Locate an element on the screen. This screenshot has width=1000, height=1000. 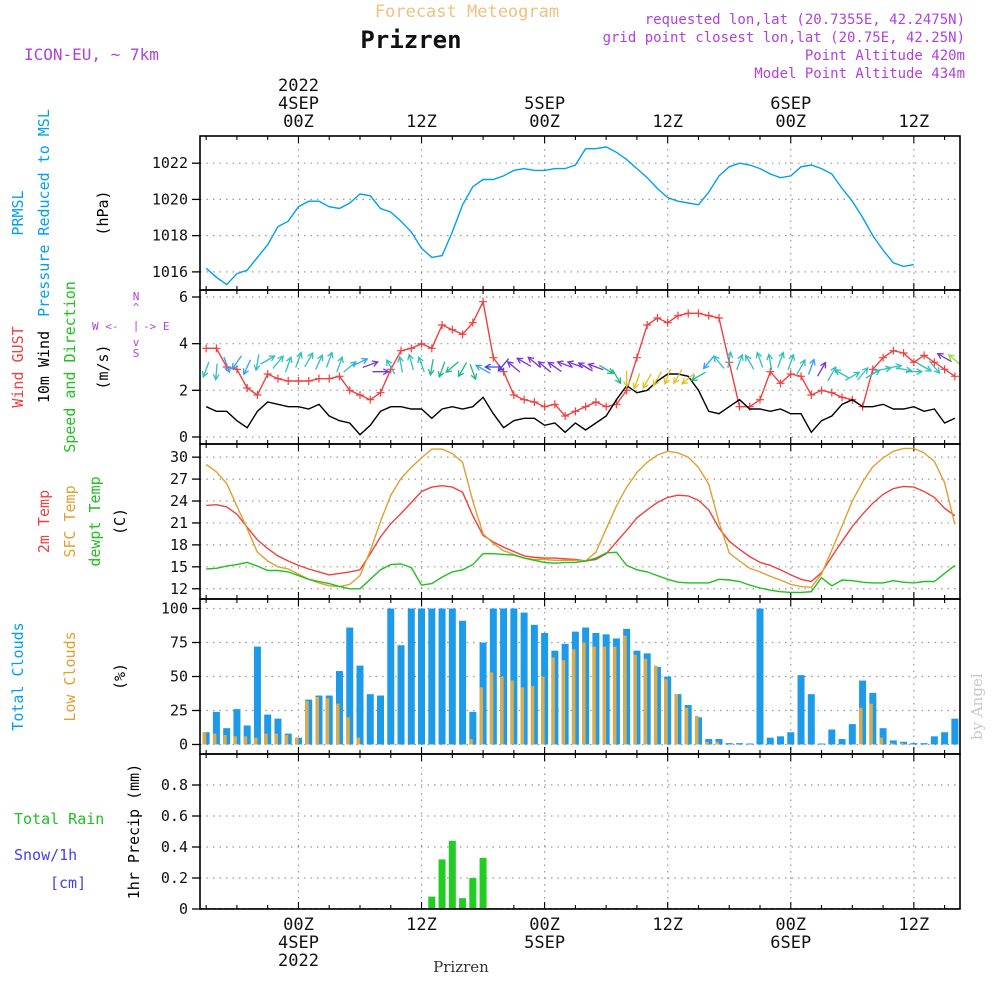
y-tick-label: 0.4 is located at coordinates (174, 847).